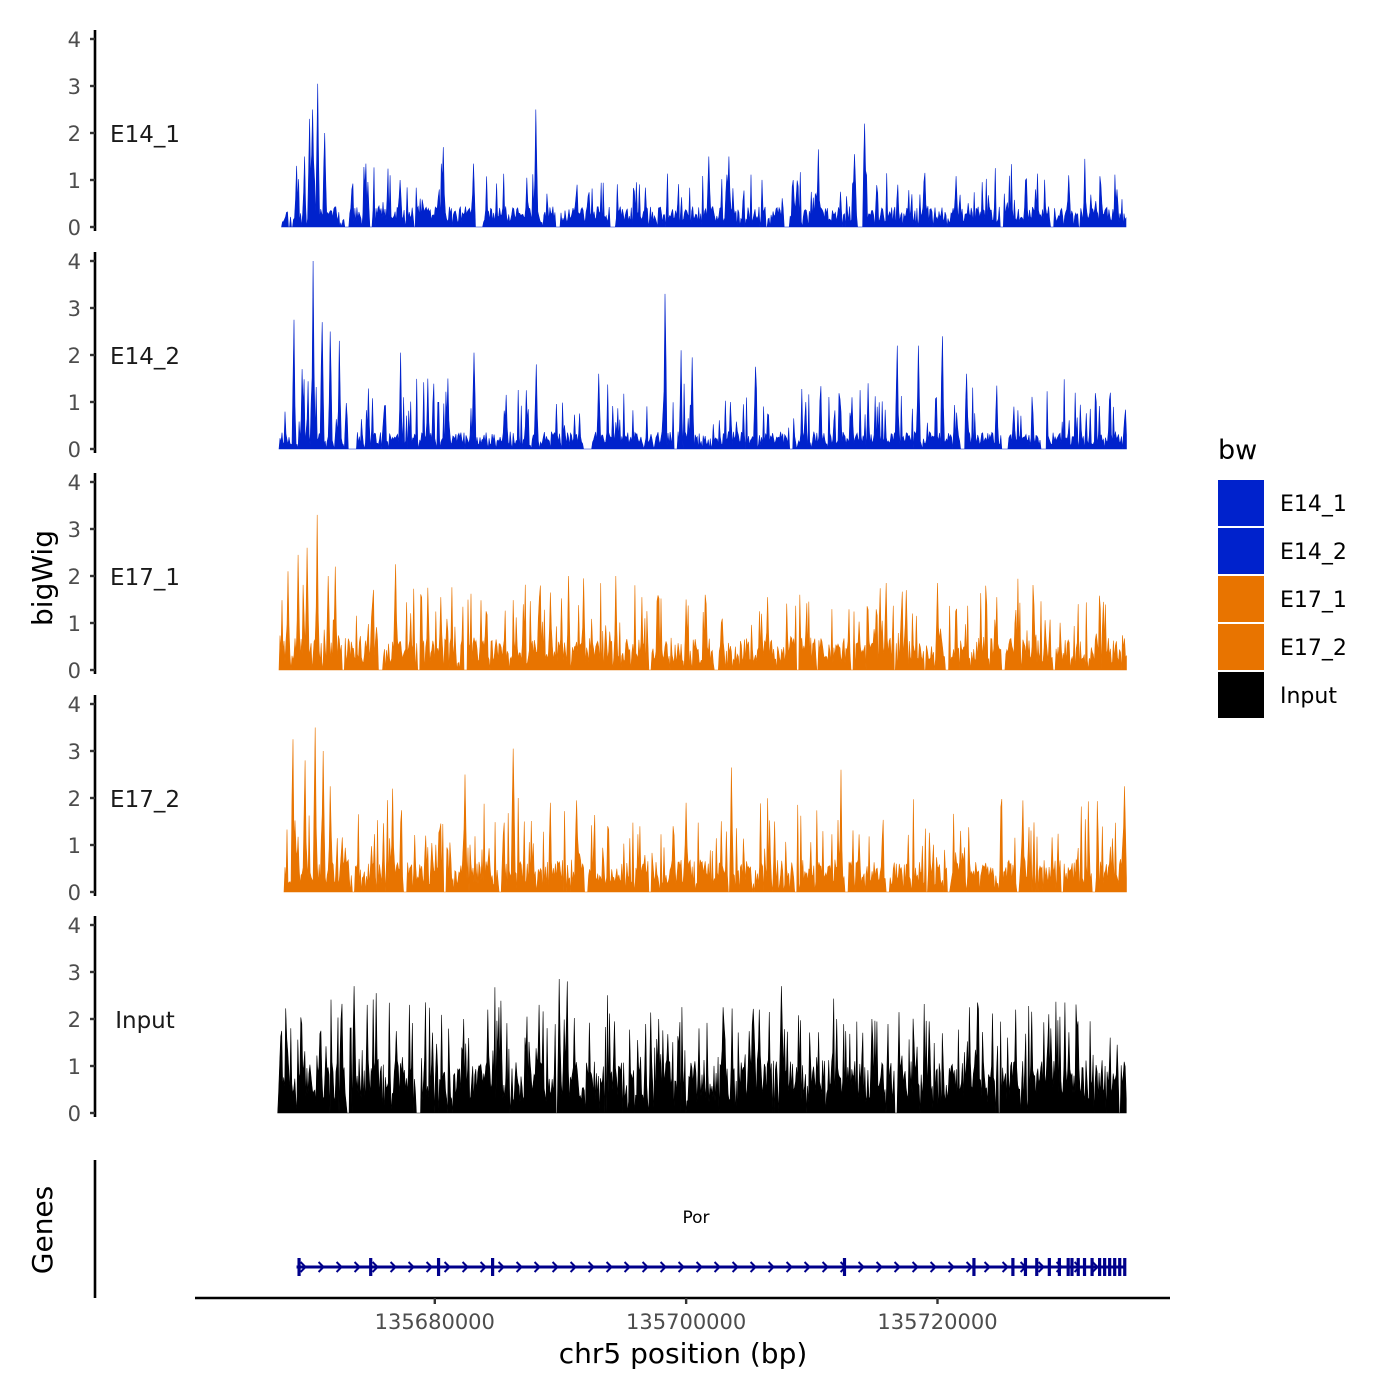  Describe the element at coordinates (1313, 648) in the screenshot. I see `legend-label-e17-2: E17_2` at that location.